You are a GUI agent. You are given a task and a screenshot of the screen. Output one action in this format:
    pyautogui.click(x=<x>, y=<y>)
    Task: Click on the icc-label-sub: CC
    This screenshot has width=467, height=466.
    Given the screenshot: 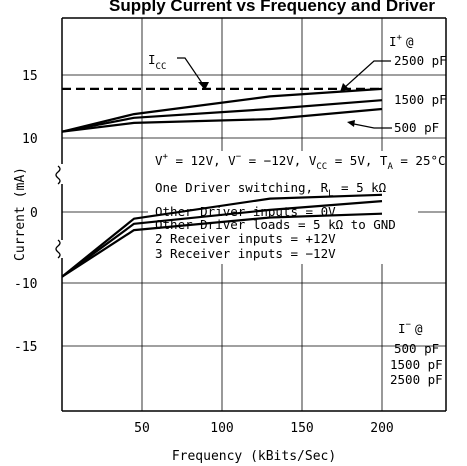 What is the action you would take?
    pyautogui.click(x=161, y=67)
    